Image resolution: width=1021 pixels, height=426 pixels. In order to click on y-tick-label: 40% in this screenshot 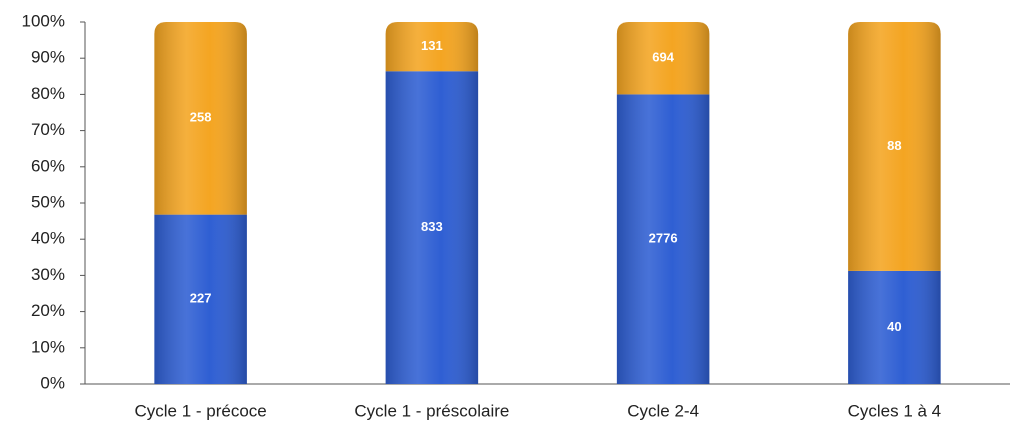, I will do `click(48, 238)`.